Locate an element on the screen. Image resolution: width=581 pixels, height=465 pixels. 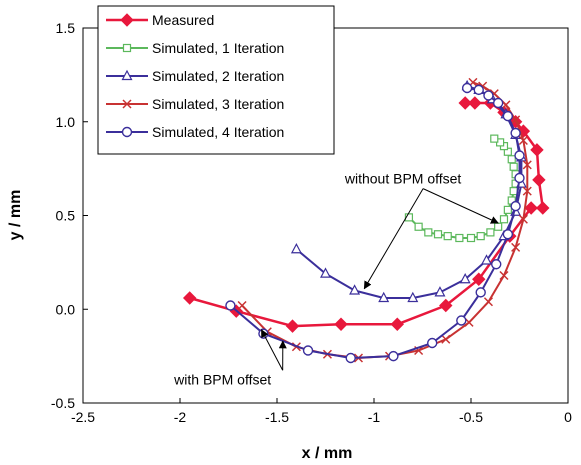
legend-item: Simulated, 2 Iteration is located at coordinates (195, 76).